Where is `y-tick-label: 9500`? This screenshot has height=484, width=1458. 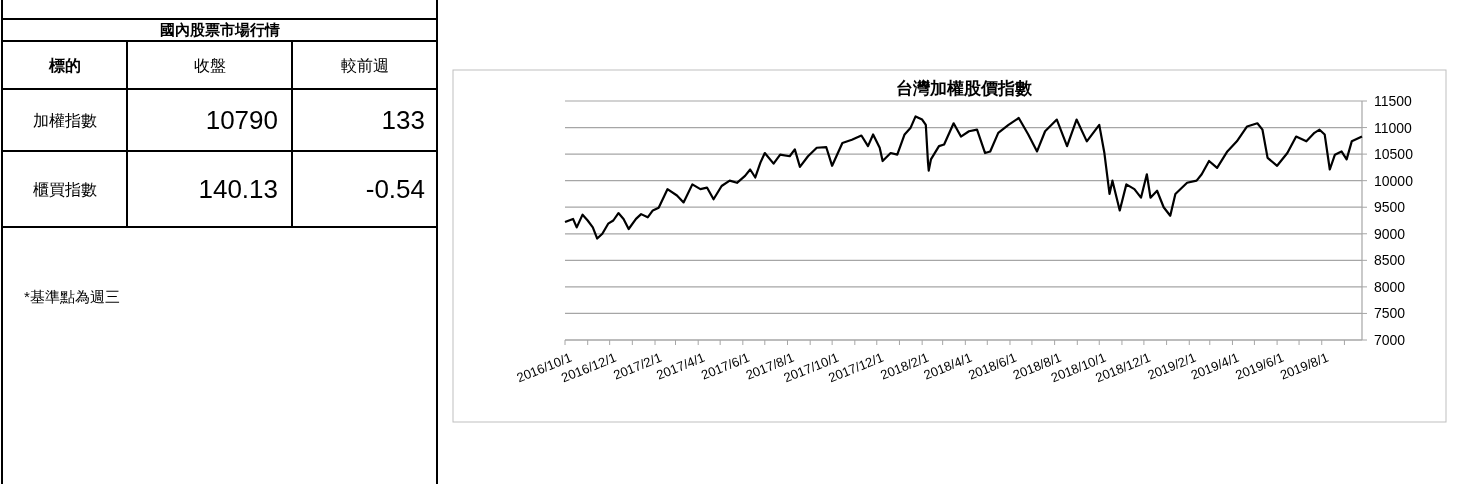
y-tick-label: 9500 is located at coordinates (1390, 207).